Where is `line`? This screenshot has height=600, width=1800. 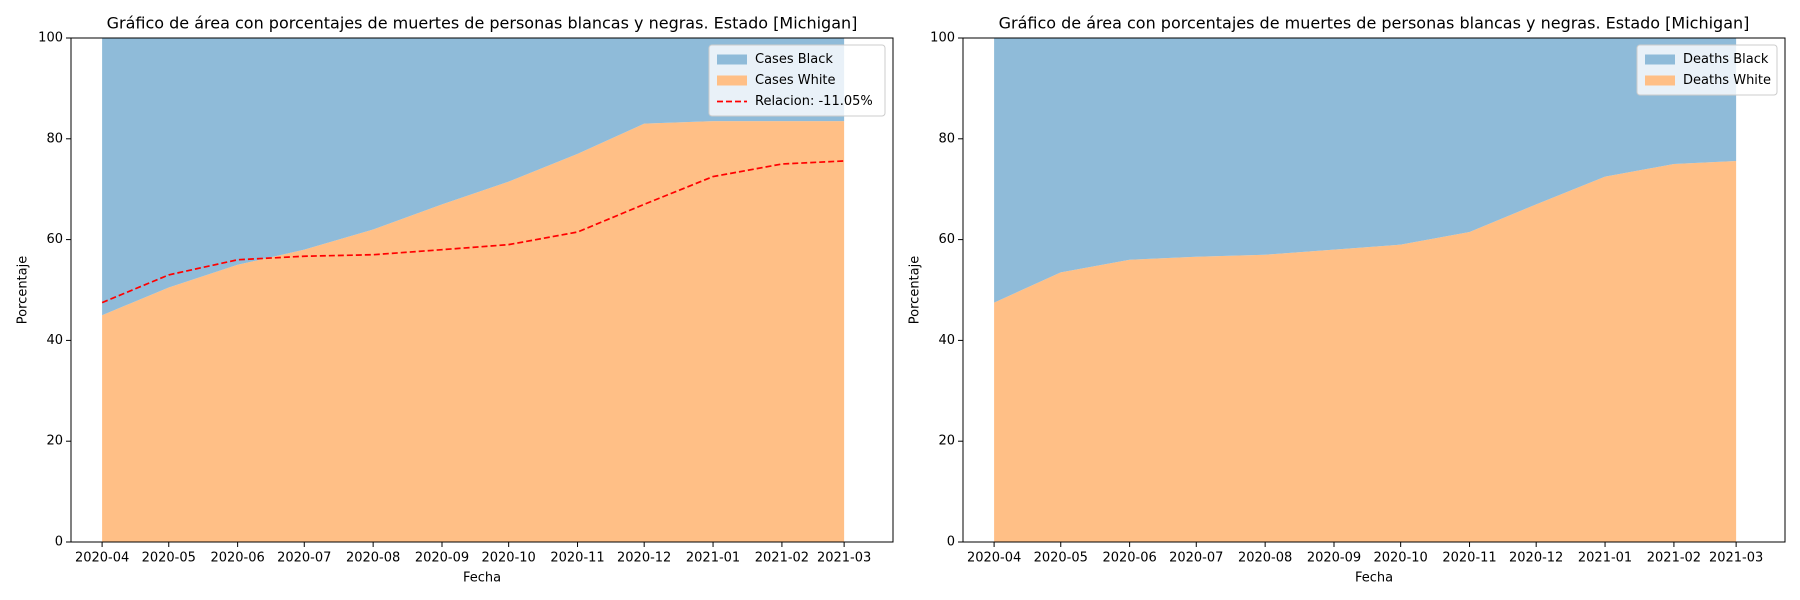 line is located at coordinates (473, 232).